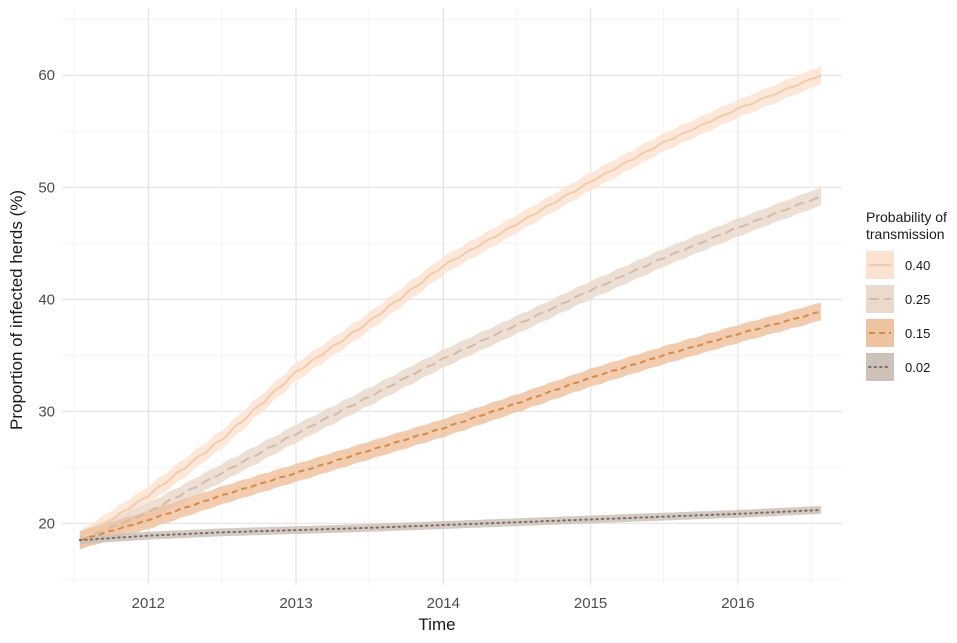 Image resolution: width=957 pixels, height=643 pixels. What do you see at coordinates (436, 624) in the screenshot?
I see `x-axis-title: Time` at bounding box center [436, 624].